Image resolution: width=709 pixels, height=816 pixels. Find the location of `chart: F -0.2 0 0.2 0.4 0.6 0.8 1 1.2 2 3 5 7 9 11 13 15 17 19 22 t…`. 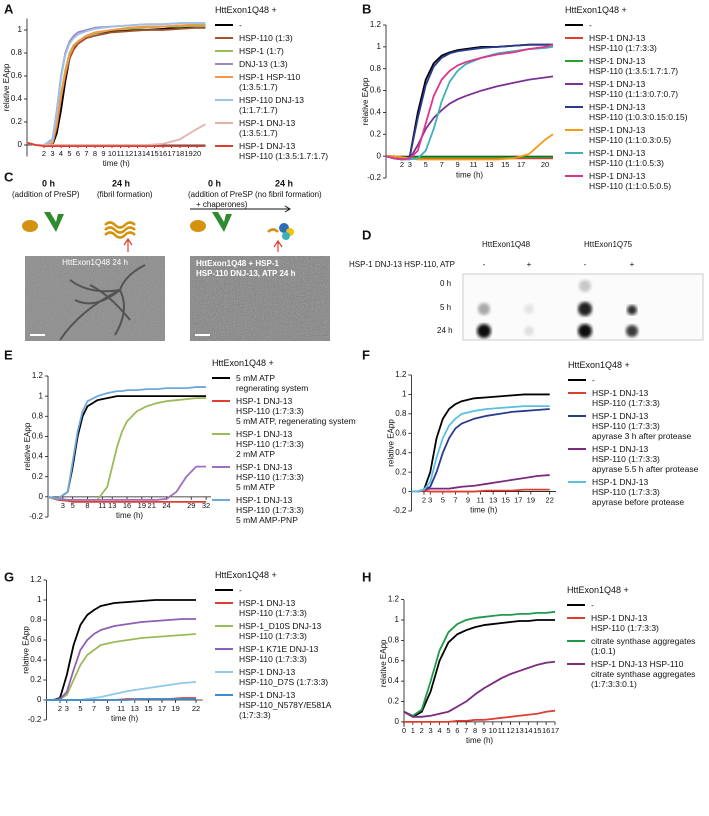

chart: F -0.2 0 0.2 0.4 0.6 0.8 1 1.2 2 3 5 7 9 11 13 15 17 19 22 t… is located at coordinates (459, 431).